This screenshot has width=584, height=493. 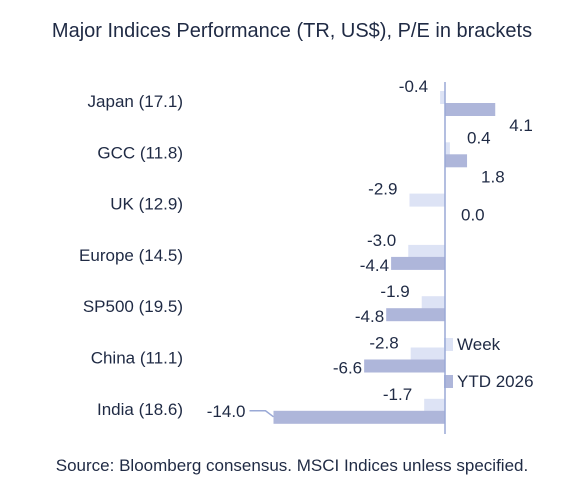 I want to click on legend-swatch-ytd, so click(x=448, y=381).